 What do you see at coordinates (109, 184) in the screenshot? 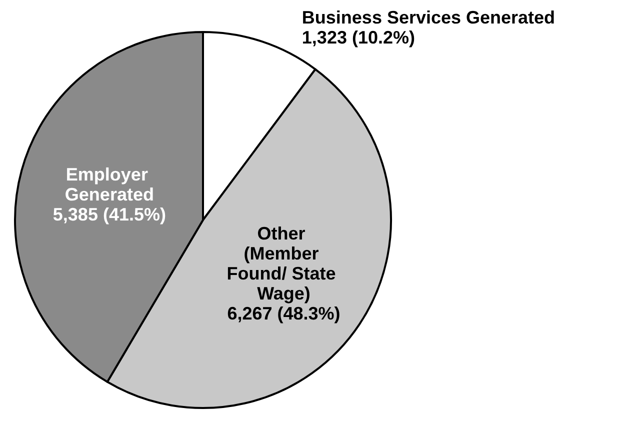
I see `slice-label: Employer Generated` at bounding box center [109, 184].